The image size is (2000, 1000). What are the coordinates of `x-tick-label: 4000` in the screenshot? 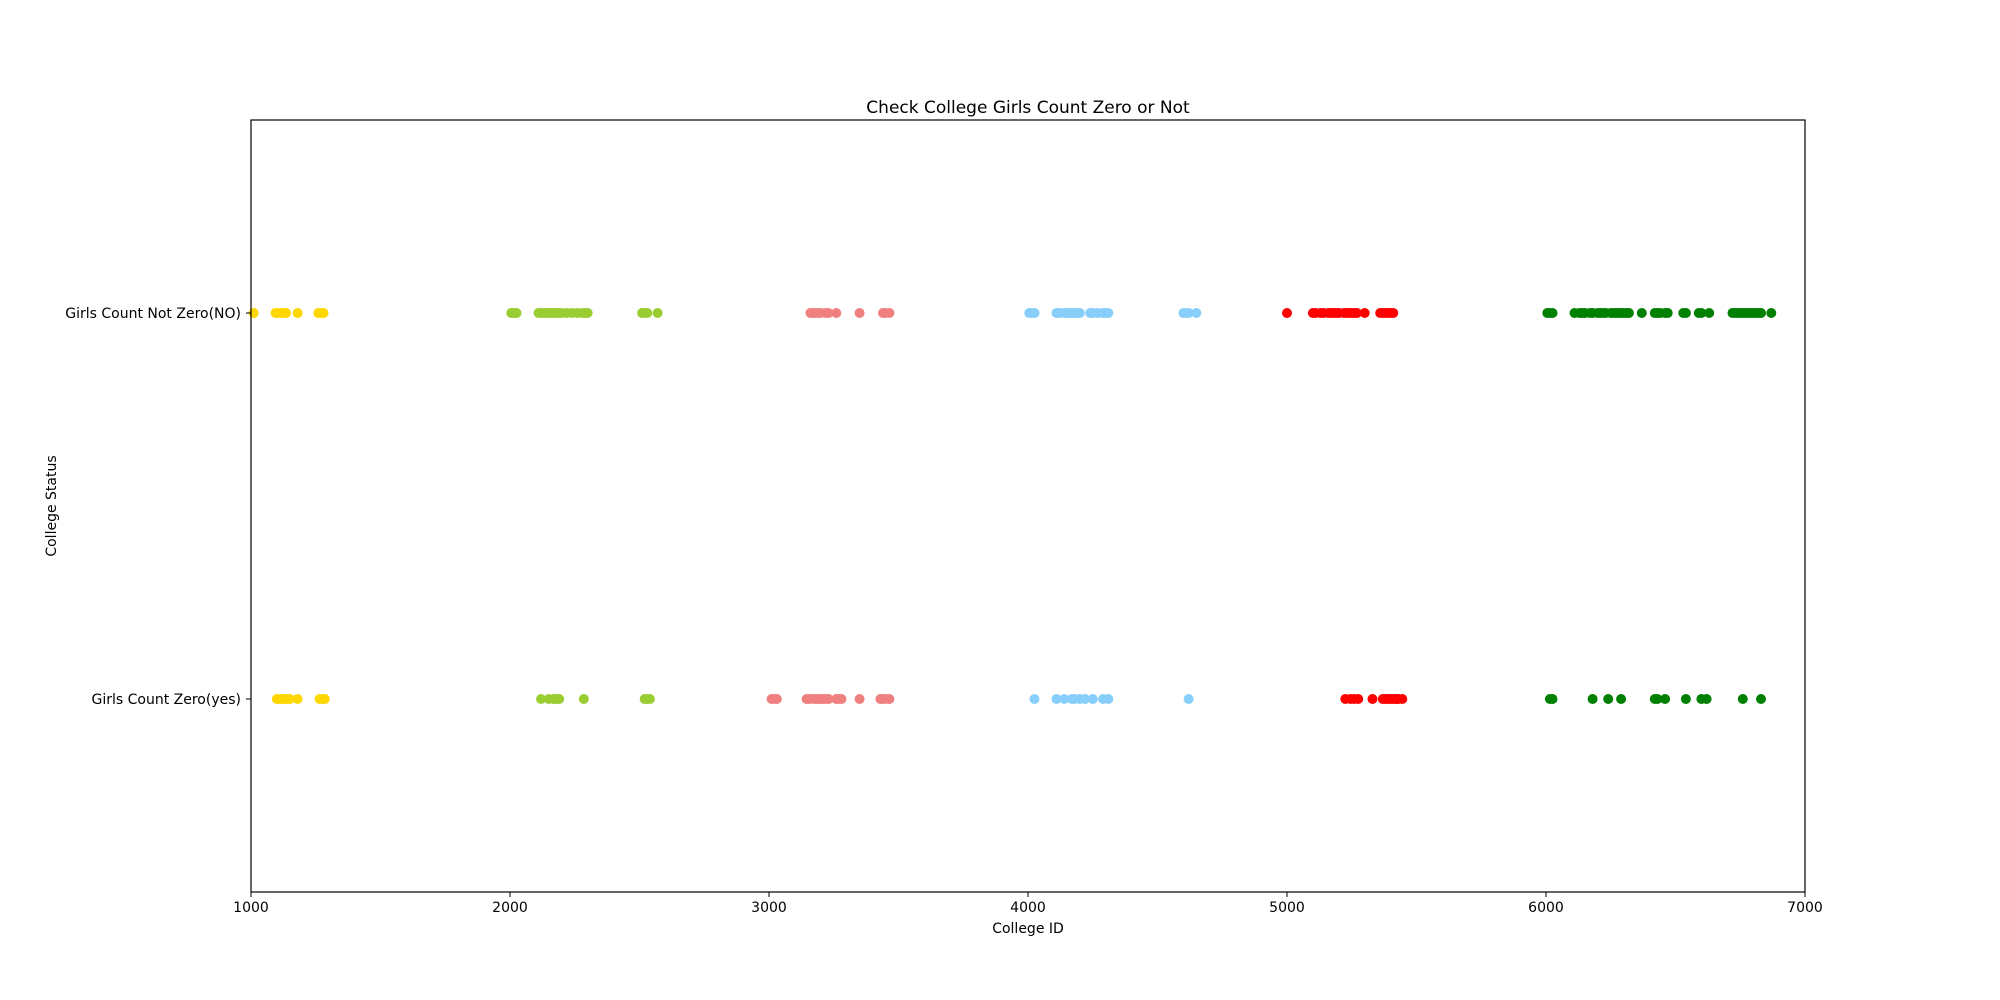 It's located at (1028, 908).